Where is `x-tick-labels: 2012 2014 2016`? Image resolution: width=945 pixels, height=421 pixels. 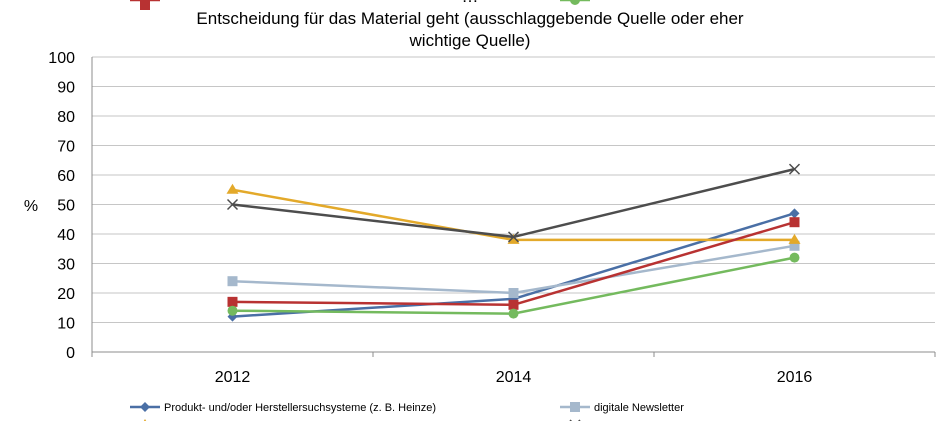 x-tick-labels: 2012 2014 2016 is located at coordinates (514, 377).